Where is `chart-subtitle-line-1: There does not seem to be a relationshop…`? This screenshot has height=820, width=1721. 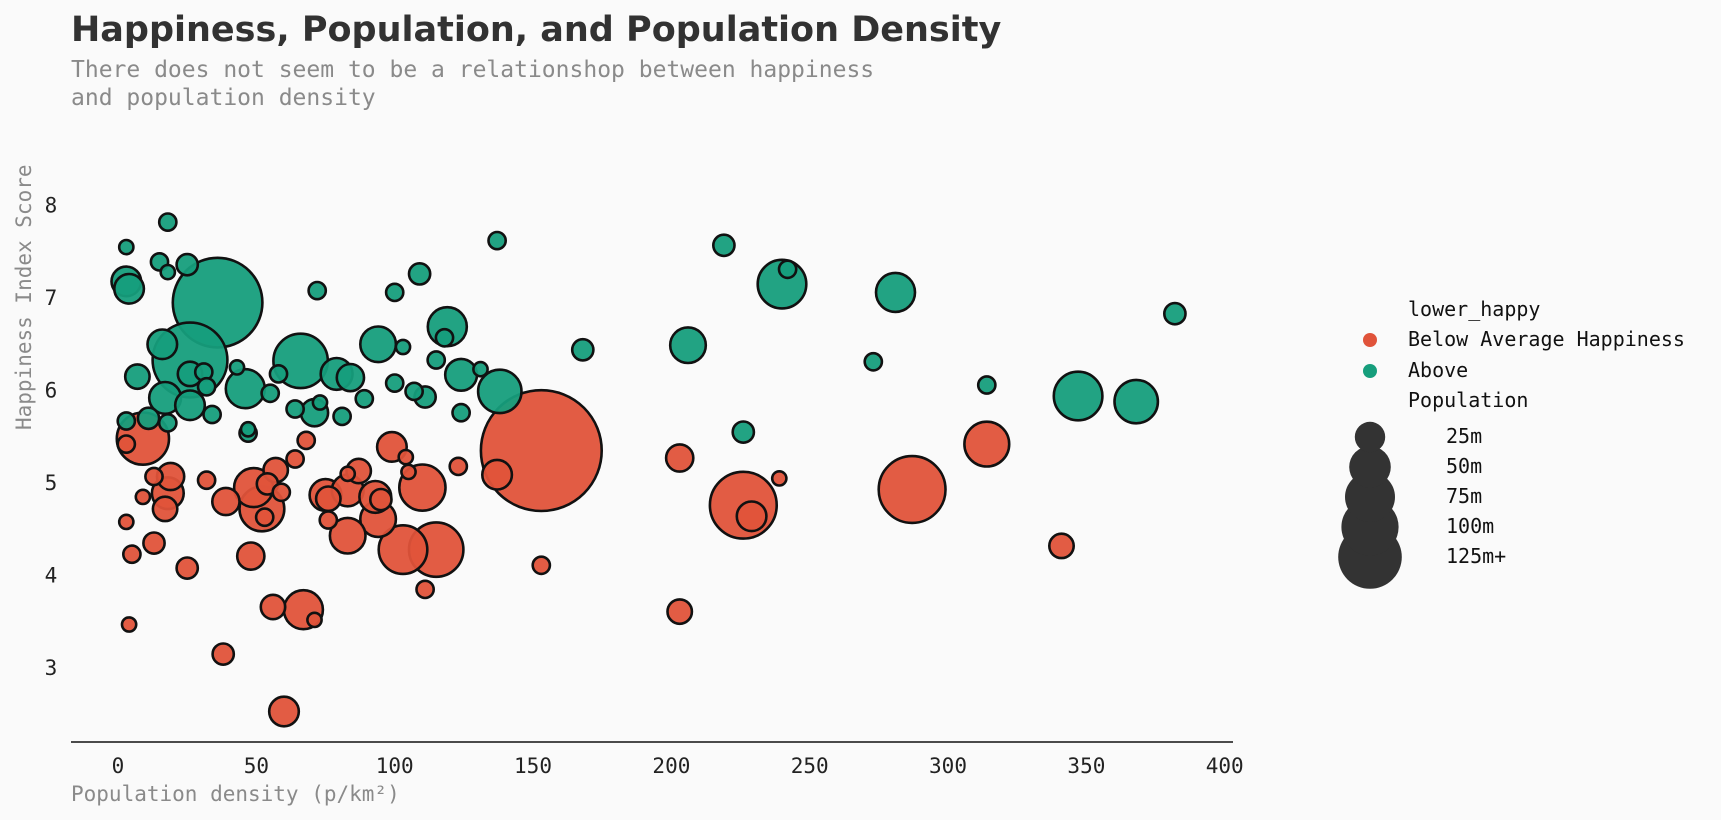
chart-subtitle-line-1: There does not seem to be a relationshop… is located at coordinates (472, 70).